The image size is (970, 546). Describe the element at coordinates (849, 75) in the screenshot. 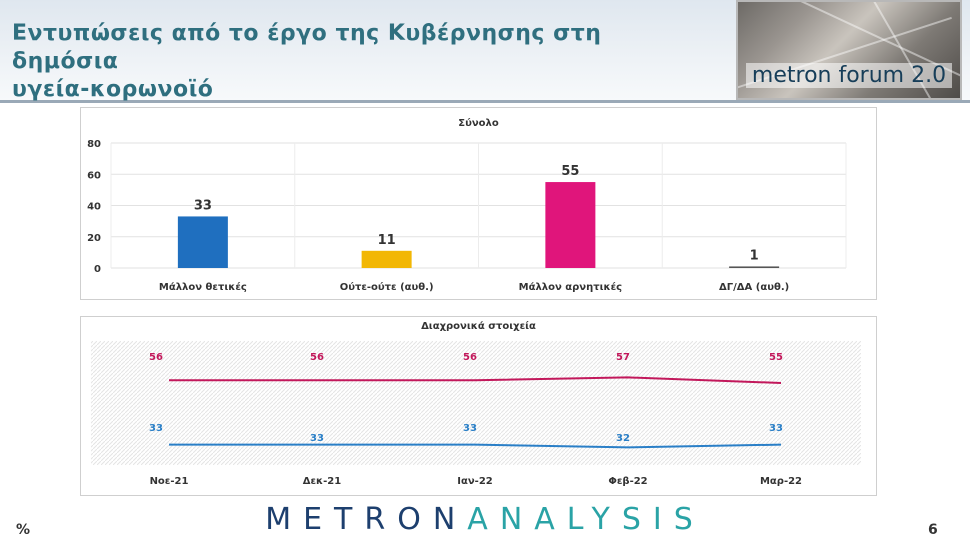

I see `metron-forum-logo-text: metron forum 2.0` at that location.